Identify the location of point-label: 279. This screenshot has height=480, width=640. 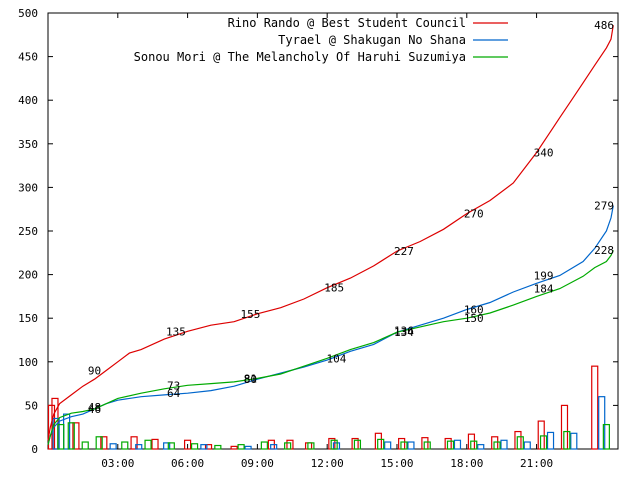
(604, 206).